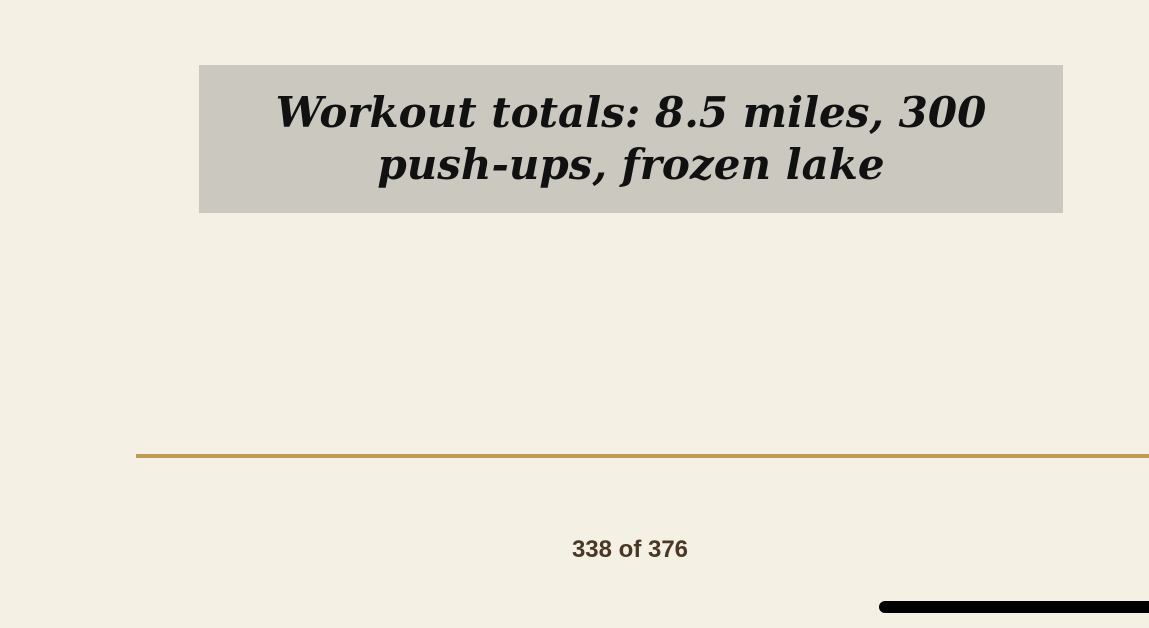 The width and height of the screenshot is (1149, 628). Describe the element at coordinates (1014, 607) in the screenshot. I see `home-indicator` at that location.